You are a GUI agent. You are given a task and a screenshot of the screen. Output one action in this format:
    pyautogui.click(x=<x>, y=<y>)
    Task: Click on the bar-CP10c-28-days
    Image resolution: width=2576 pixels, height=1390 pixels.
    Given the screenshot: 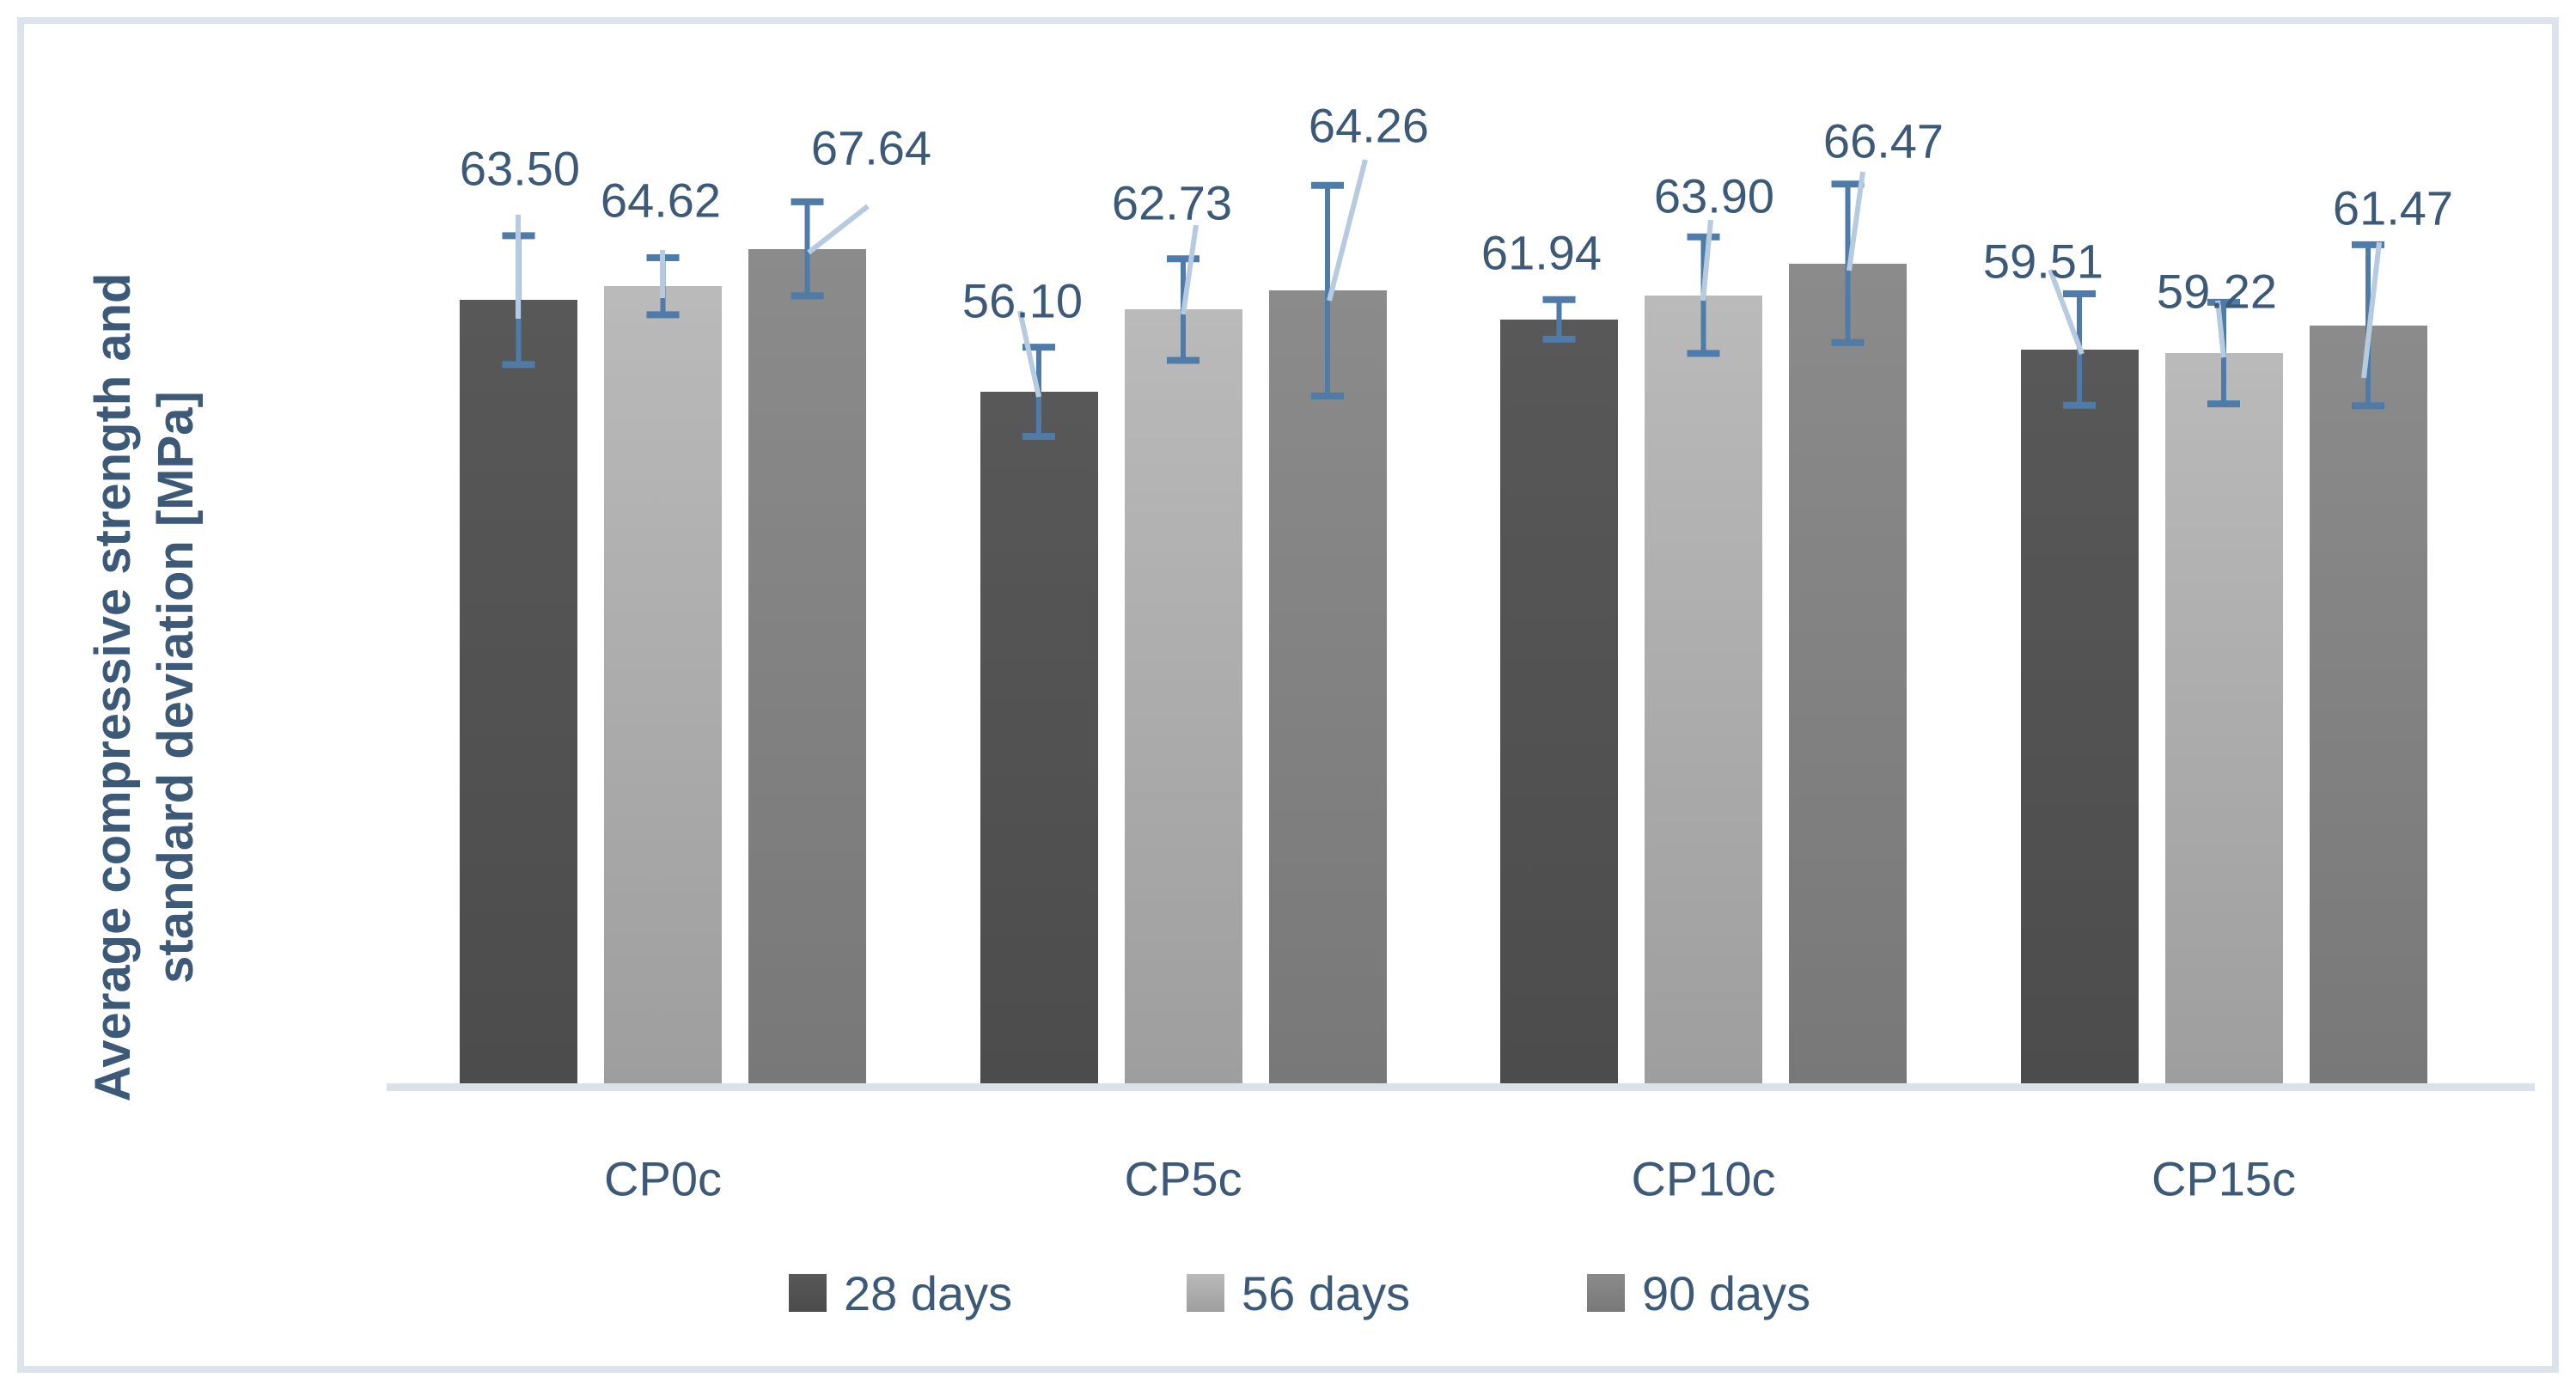 What is the action you would take?
    pyautogui.click(x=1559, y=703)
    